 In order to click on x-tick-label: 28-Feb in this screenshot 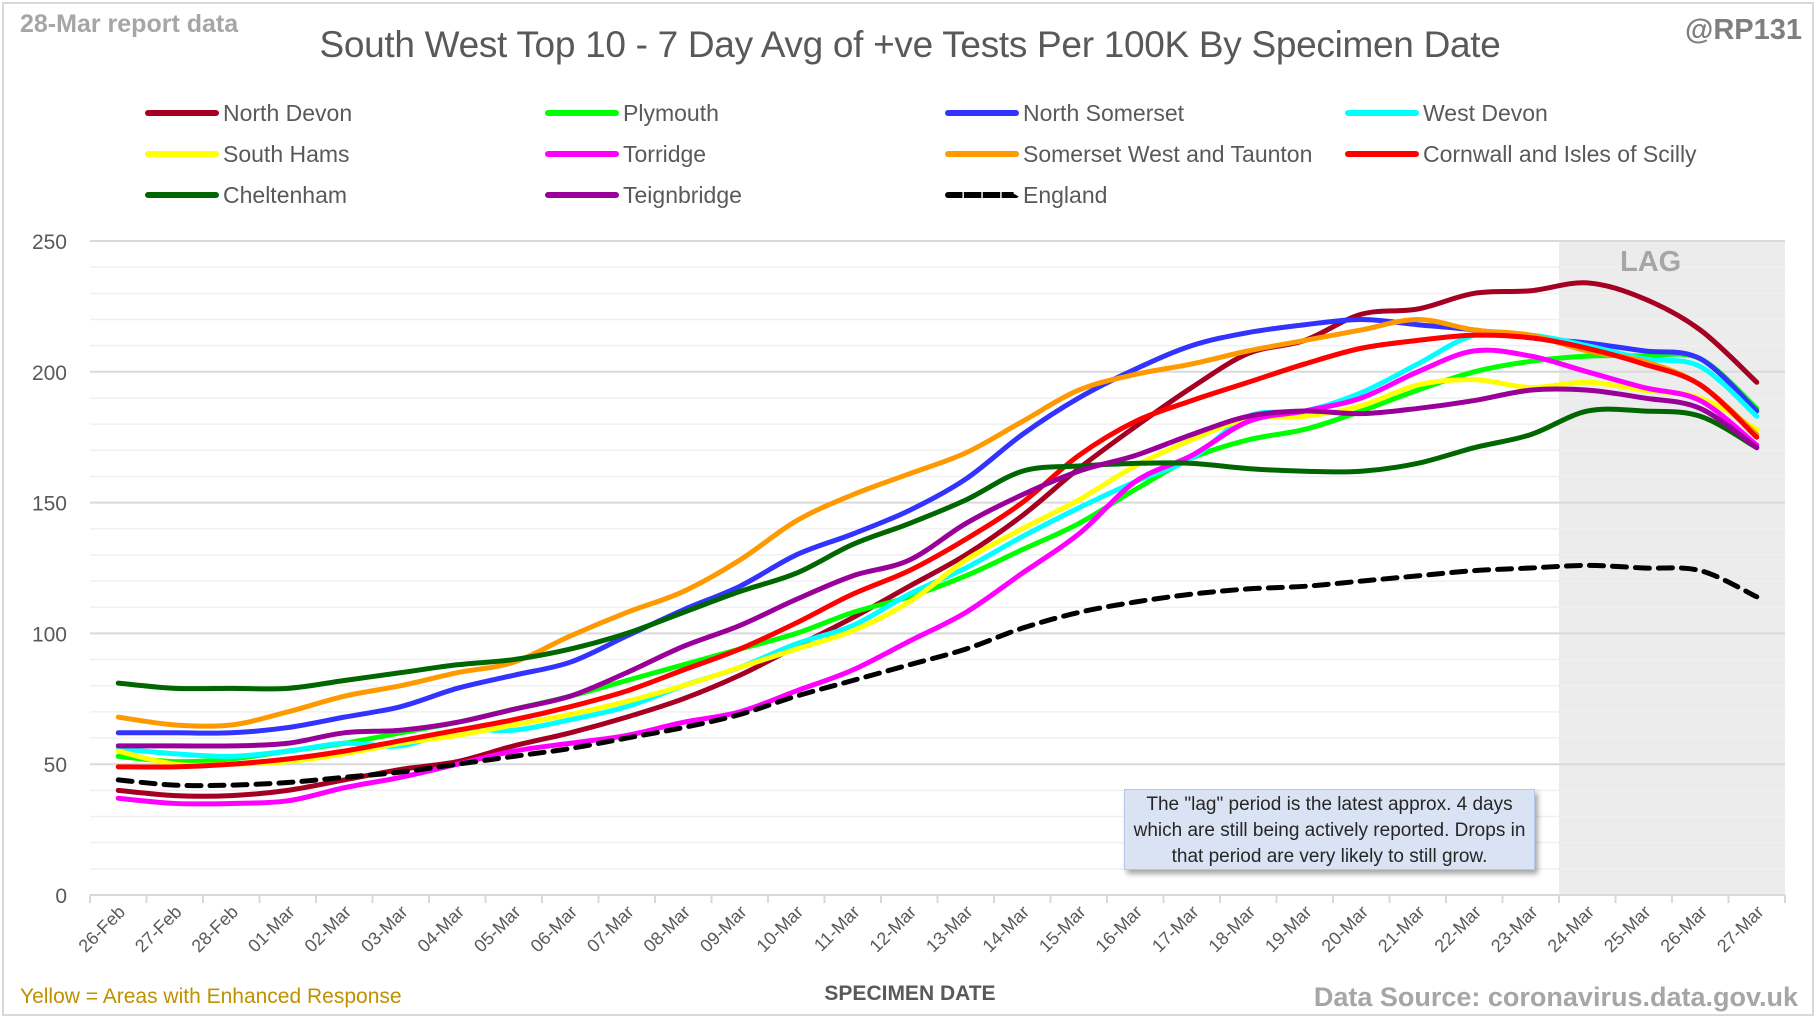, I will do `click(215, 929)`.